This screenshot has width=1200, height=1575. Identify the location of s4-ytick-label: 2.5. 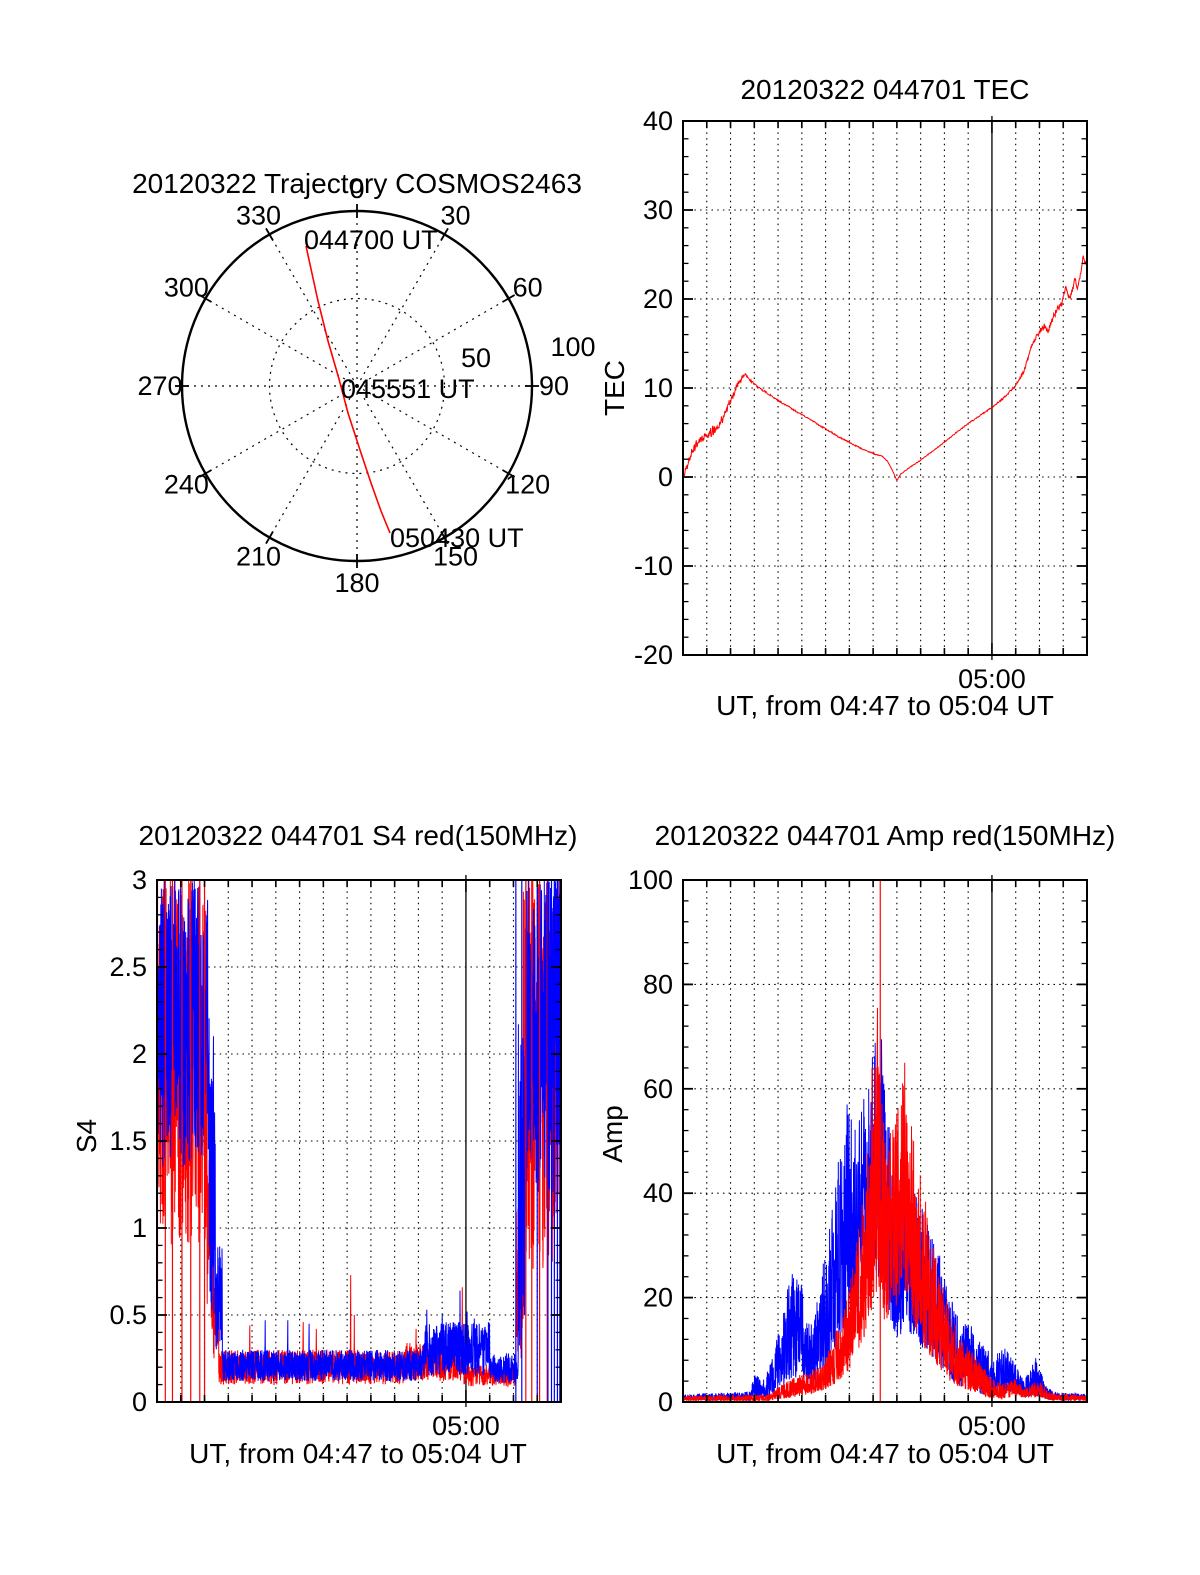
(128, 967).